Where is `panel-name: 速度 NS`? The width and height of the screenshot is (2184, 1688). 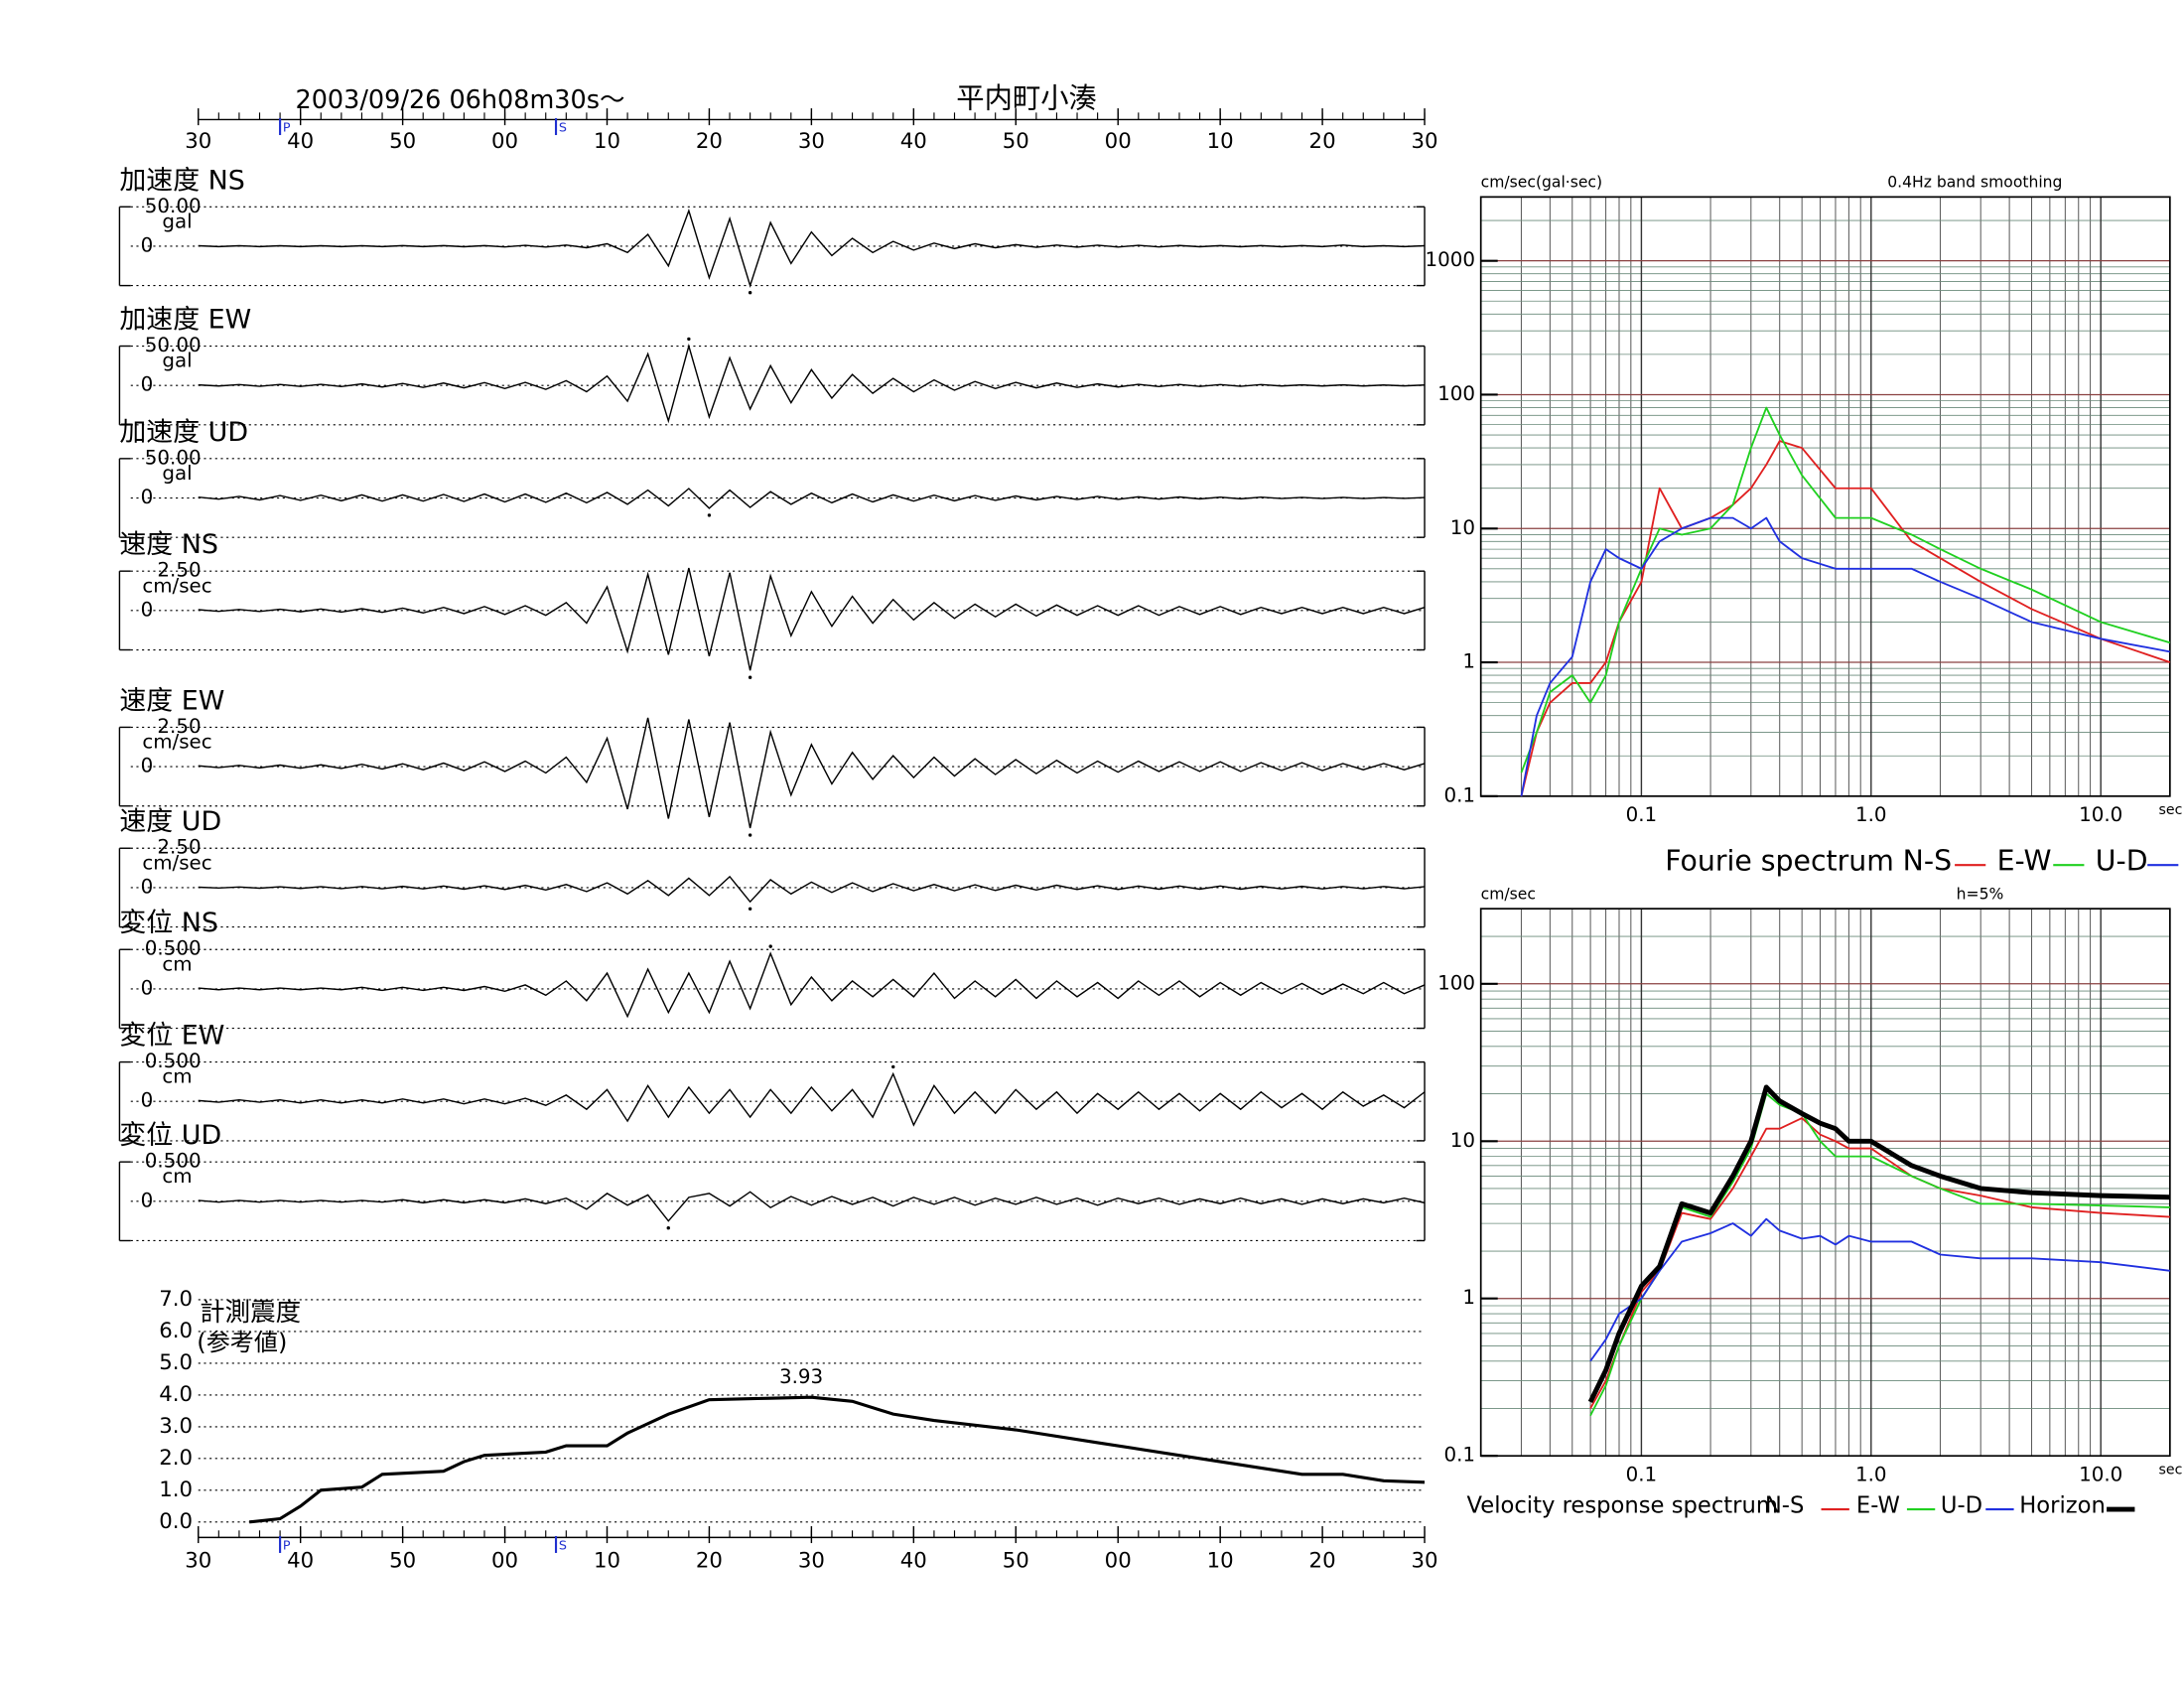
panel-name: 速度 NS is located at coordinates (168, 544).